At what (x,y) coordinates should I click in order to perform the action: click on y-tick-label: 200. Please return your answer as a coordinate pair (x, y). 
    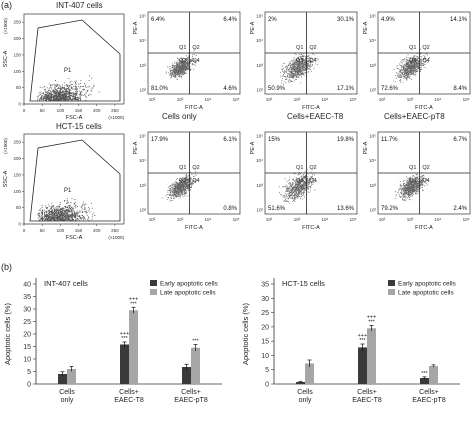
    Looking at the image, I should click on (17, 38).